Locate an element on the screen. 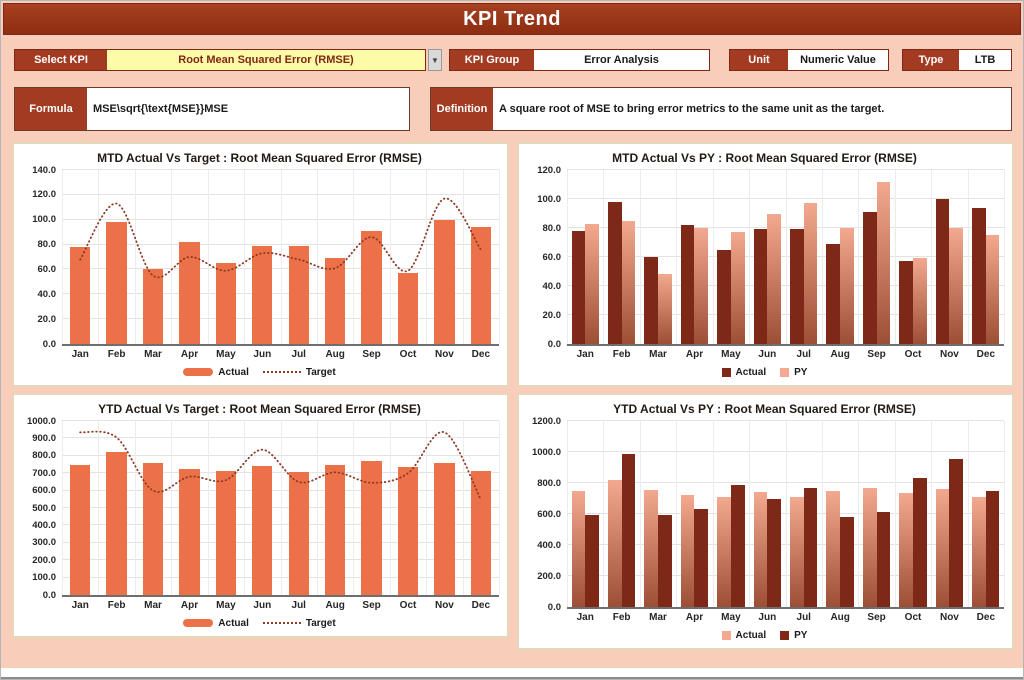 The height and width of the screenshot is (680, 1024). y-tick-label: 1000.0 is located at coordinates (41, 421).